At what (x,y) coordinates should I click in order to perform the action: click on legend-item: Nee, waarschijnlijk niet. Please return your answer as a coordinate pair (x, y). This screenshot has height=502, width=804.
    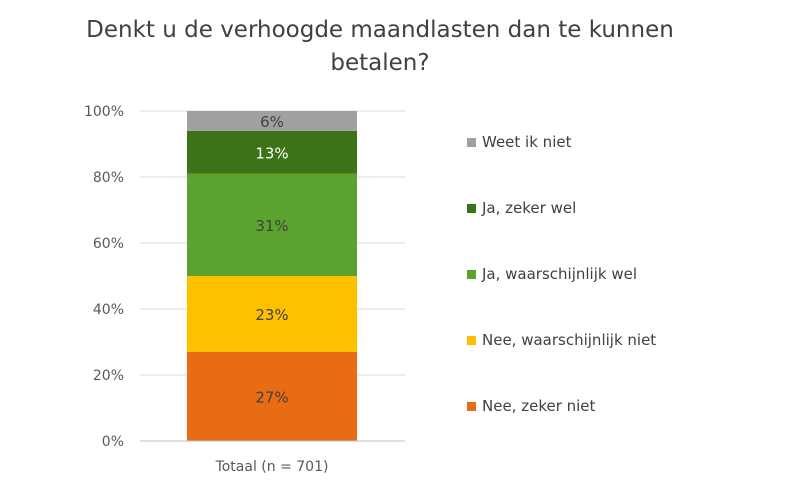
    Looking at the image, I should click on (561, 340).